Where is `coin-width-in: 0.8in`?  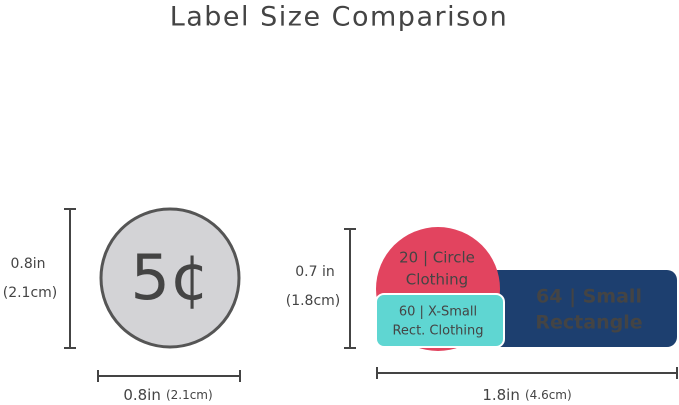 coin-width-in: 0.8in is located at coordinates (142, 395).